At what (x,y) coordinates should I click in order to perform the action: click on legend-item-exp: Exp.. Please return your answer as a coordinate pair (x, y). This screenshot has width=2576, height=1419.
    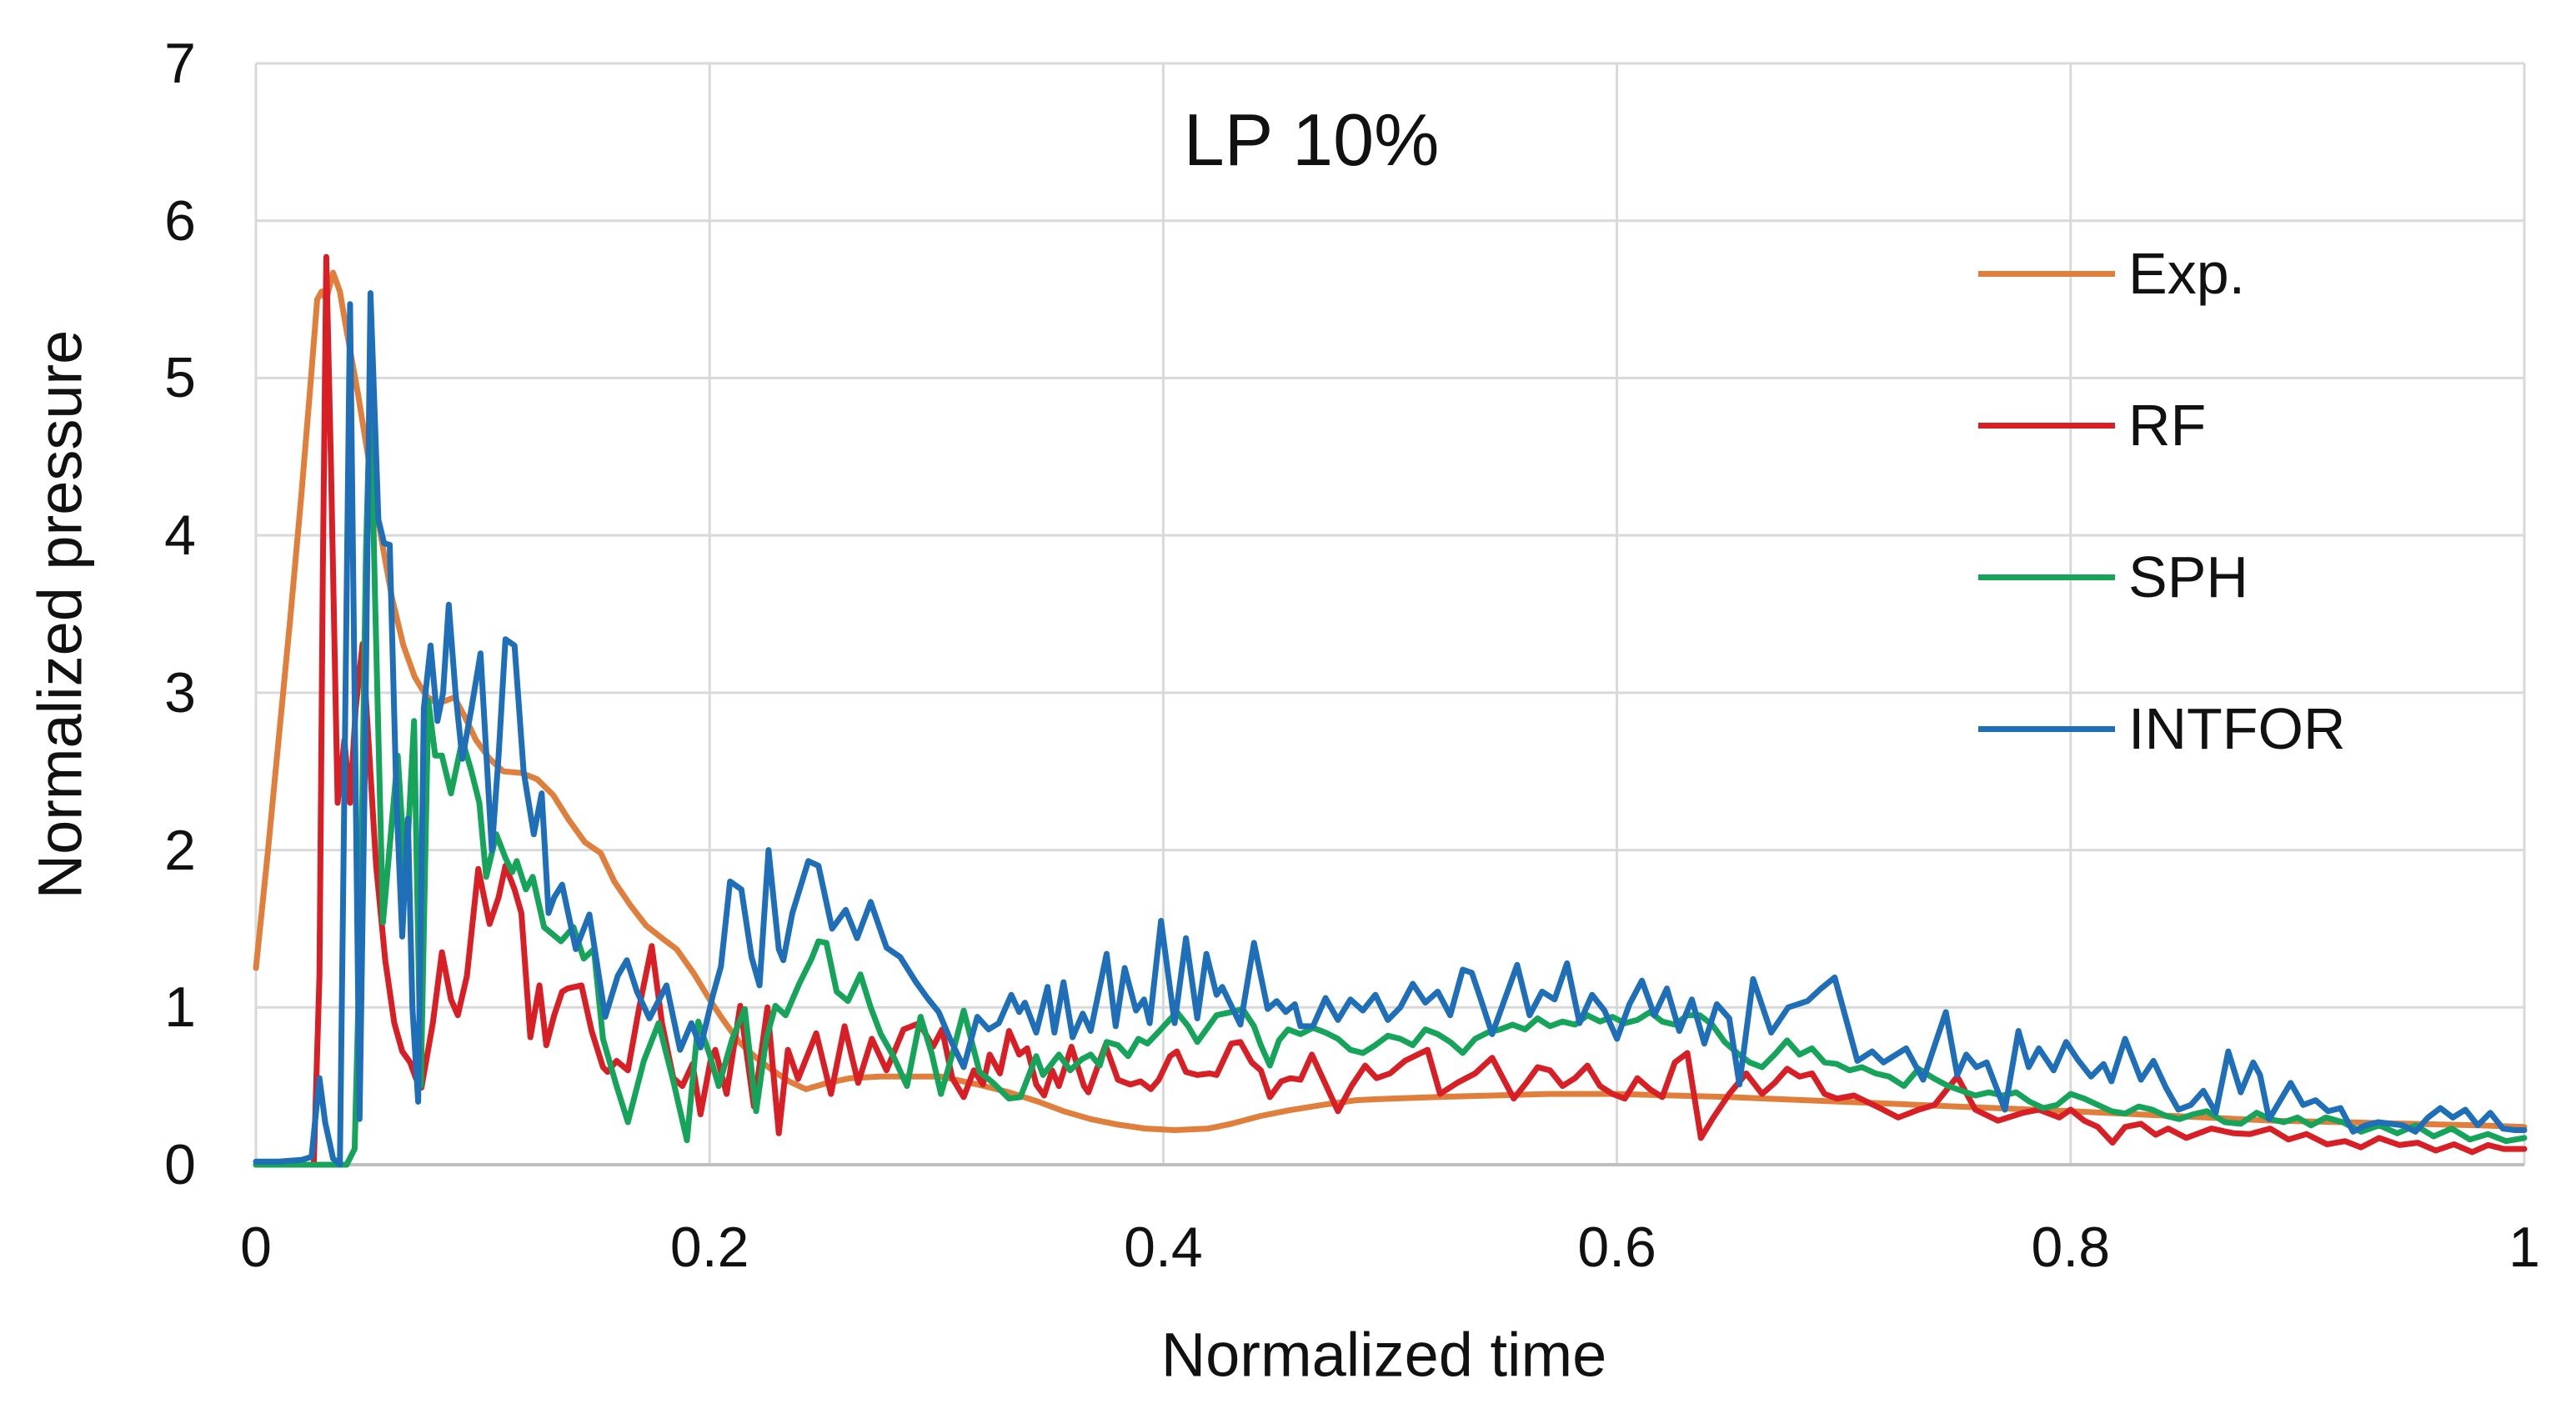
    Looking at the image, I should click on (2111, 273).